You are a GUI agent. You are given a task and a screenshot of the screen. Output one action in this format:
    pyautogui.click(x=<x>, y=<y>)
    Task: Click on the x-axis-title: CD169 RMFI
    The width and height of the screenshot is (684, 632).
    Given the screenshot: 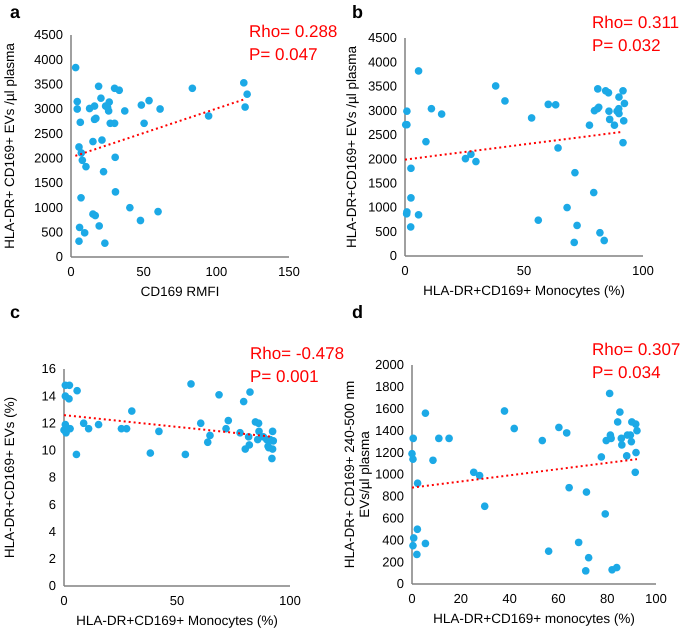 What is the action you would take?
    pyautogui.click(x=180, y=291)
    